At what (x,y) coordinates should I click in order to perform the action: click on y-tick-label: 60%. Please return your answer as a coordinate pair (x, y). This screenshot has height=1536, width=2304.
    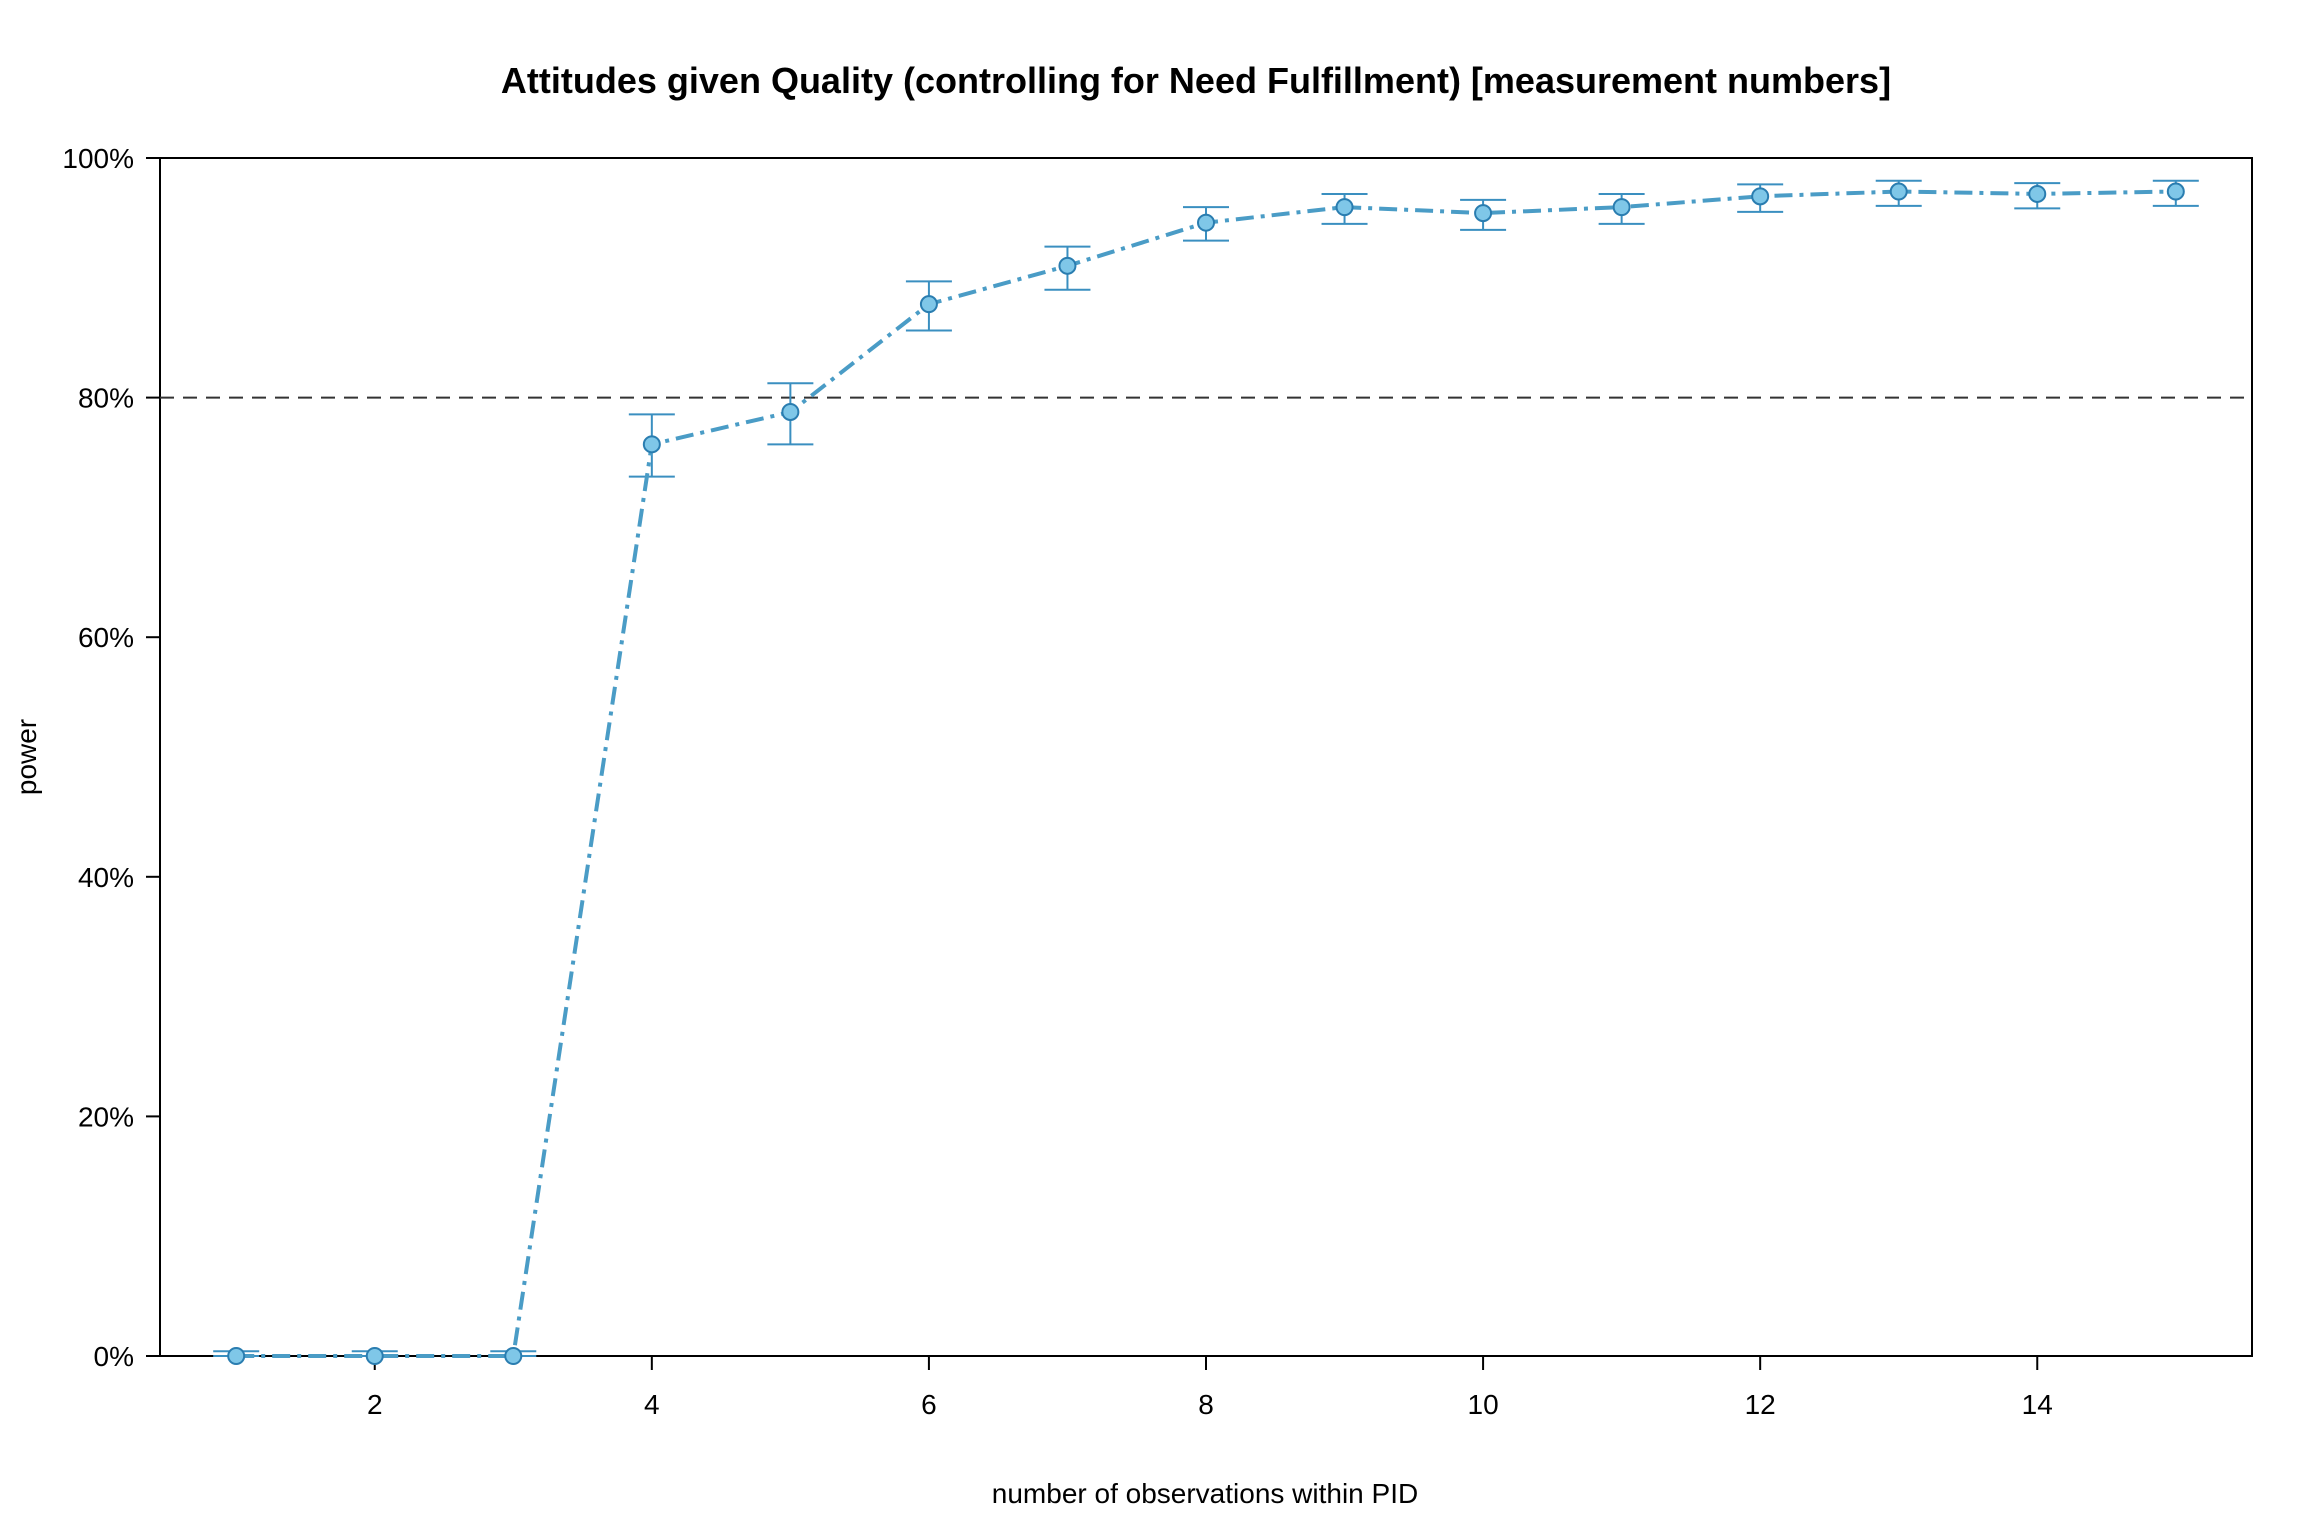
    Looking at the image, I should click on (106, 637).